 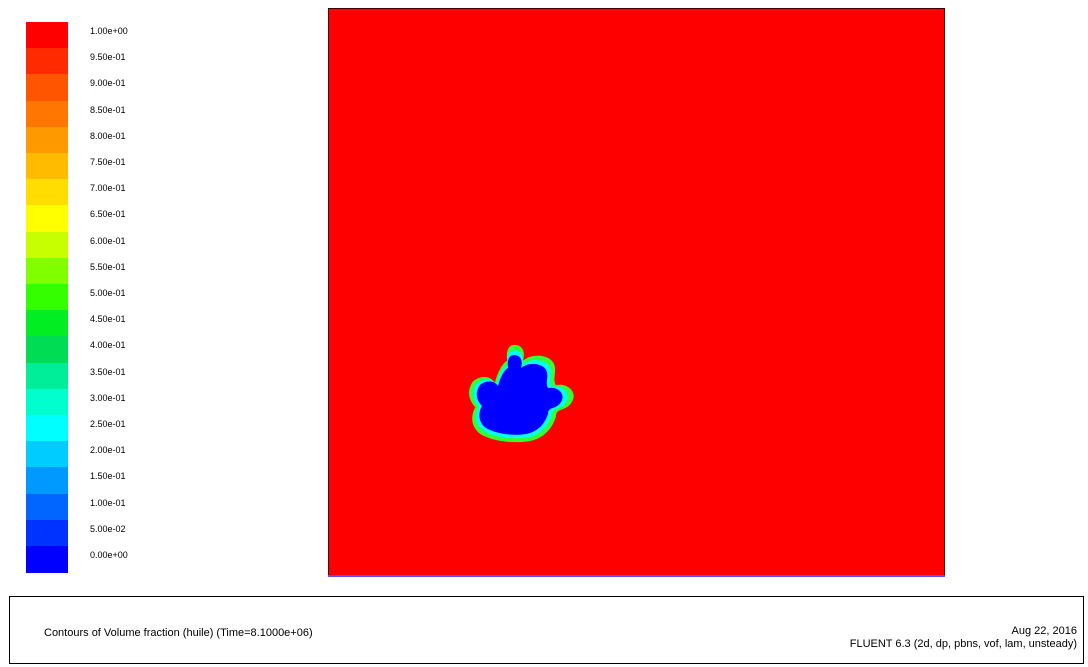 What do you see at coordinates (108, 57) in the screenshot?
I see `colorbar-tick-label: 9.50e-01` at bounding box center [108, 57].